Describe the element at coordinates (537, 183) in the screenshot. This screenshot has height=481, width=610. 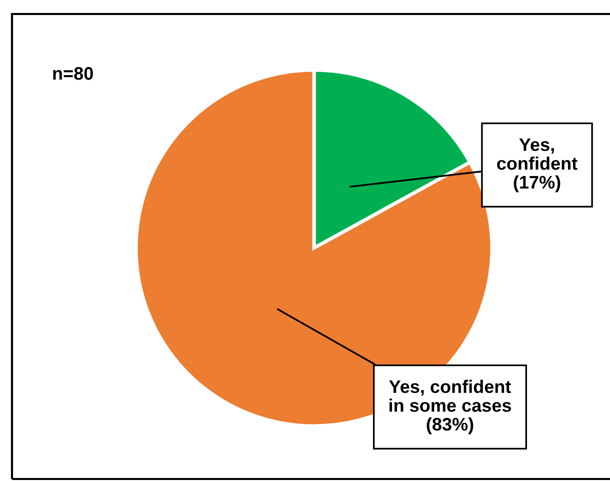
I see `data-label: (17%)` at that location.